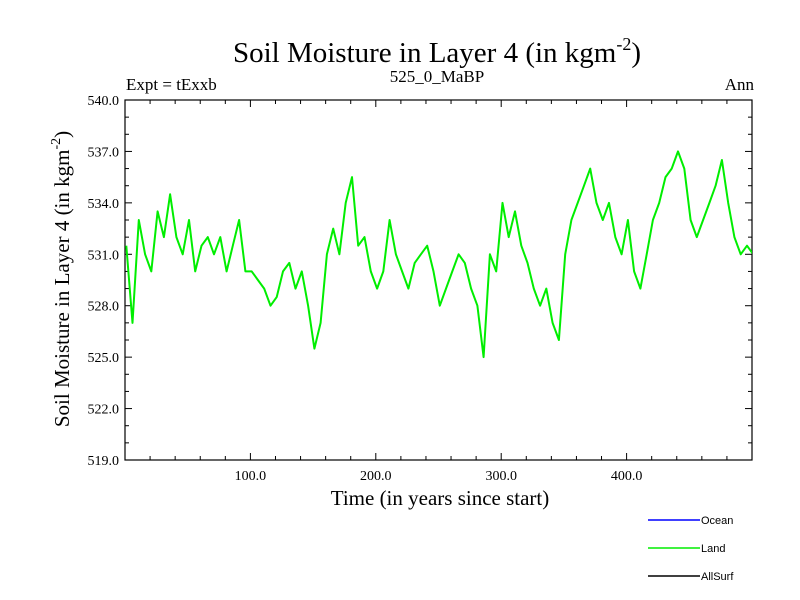 The width and height of the screenshot is (800, 600). Describe the element at coordinates (501, 476) in the screenshot. I see `x-tick-label: 300.0` at that location.